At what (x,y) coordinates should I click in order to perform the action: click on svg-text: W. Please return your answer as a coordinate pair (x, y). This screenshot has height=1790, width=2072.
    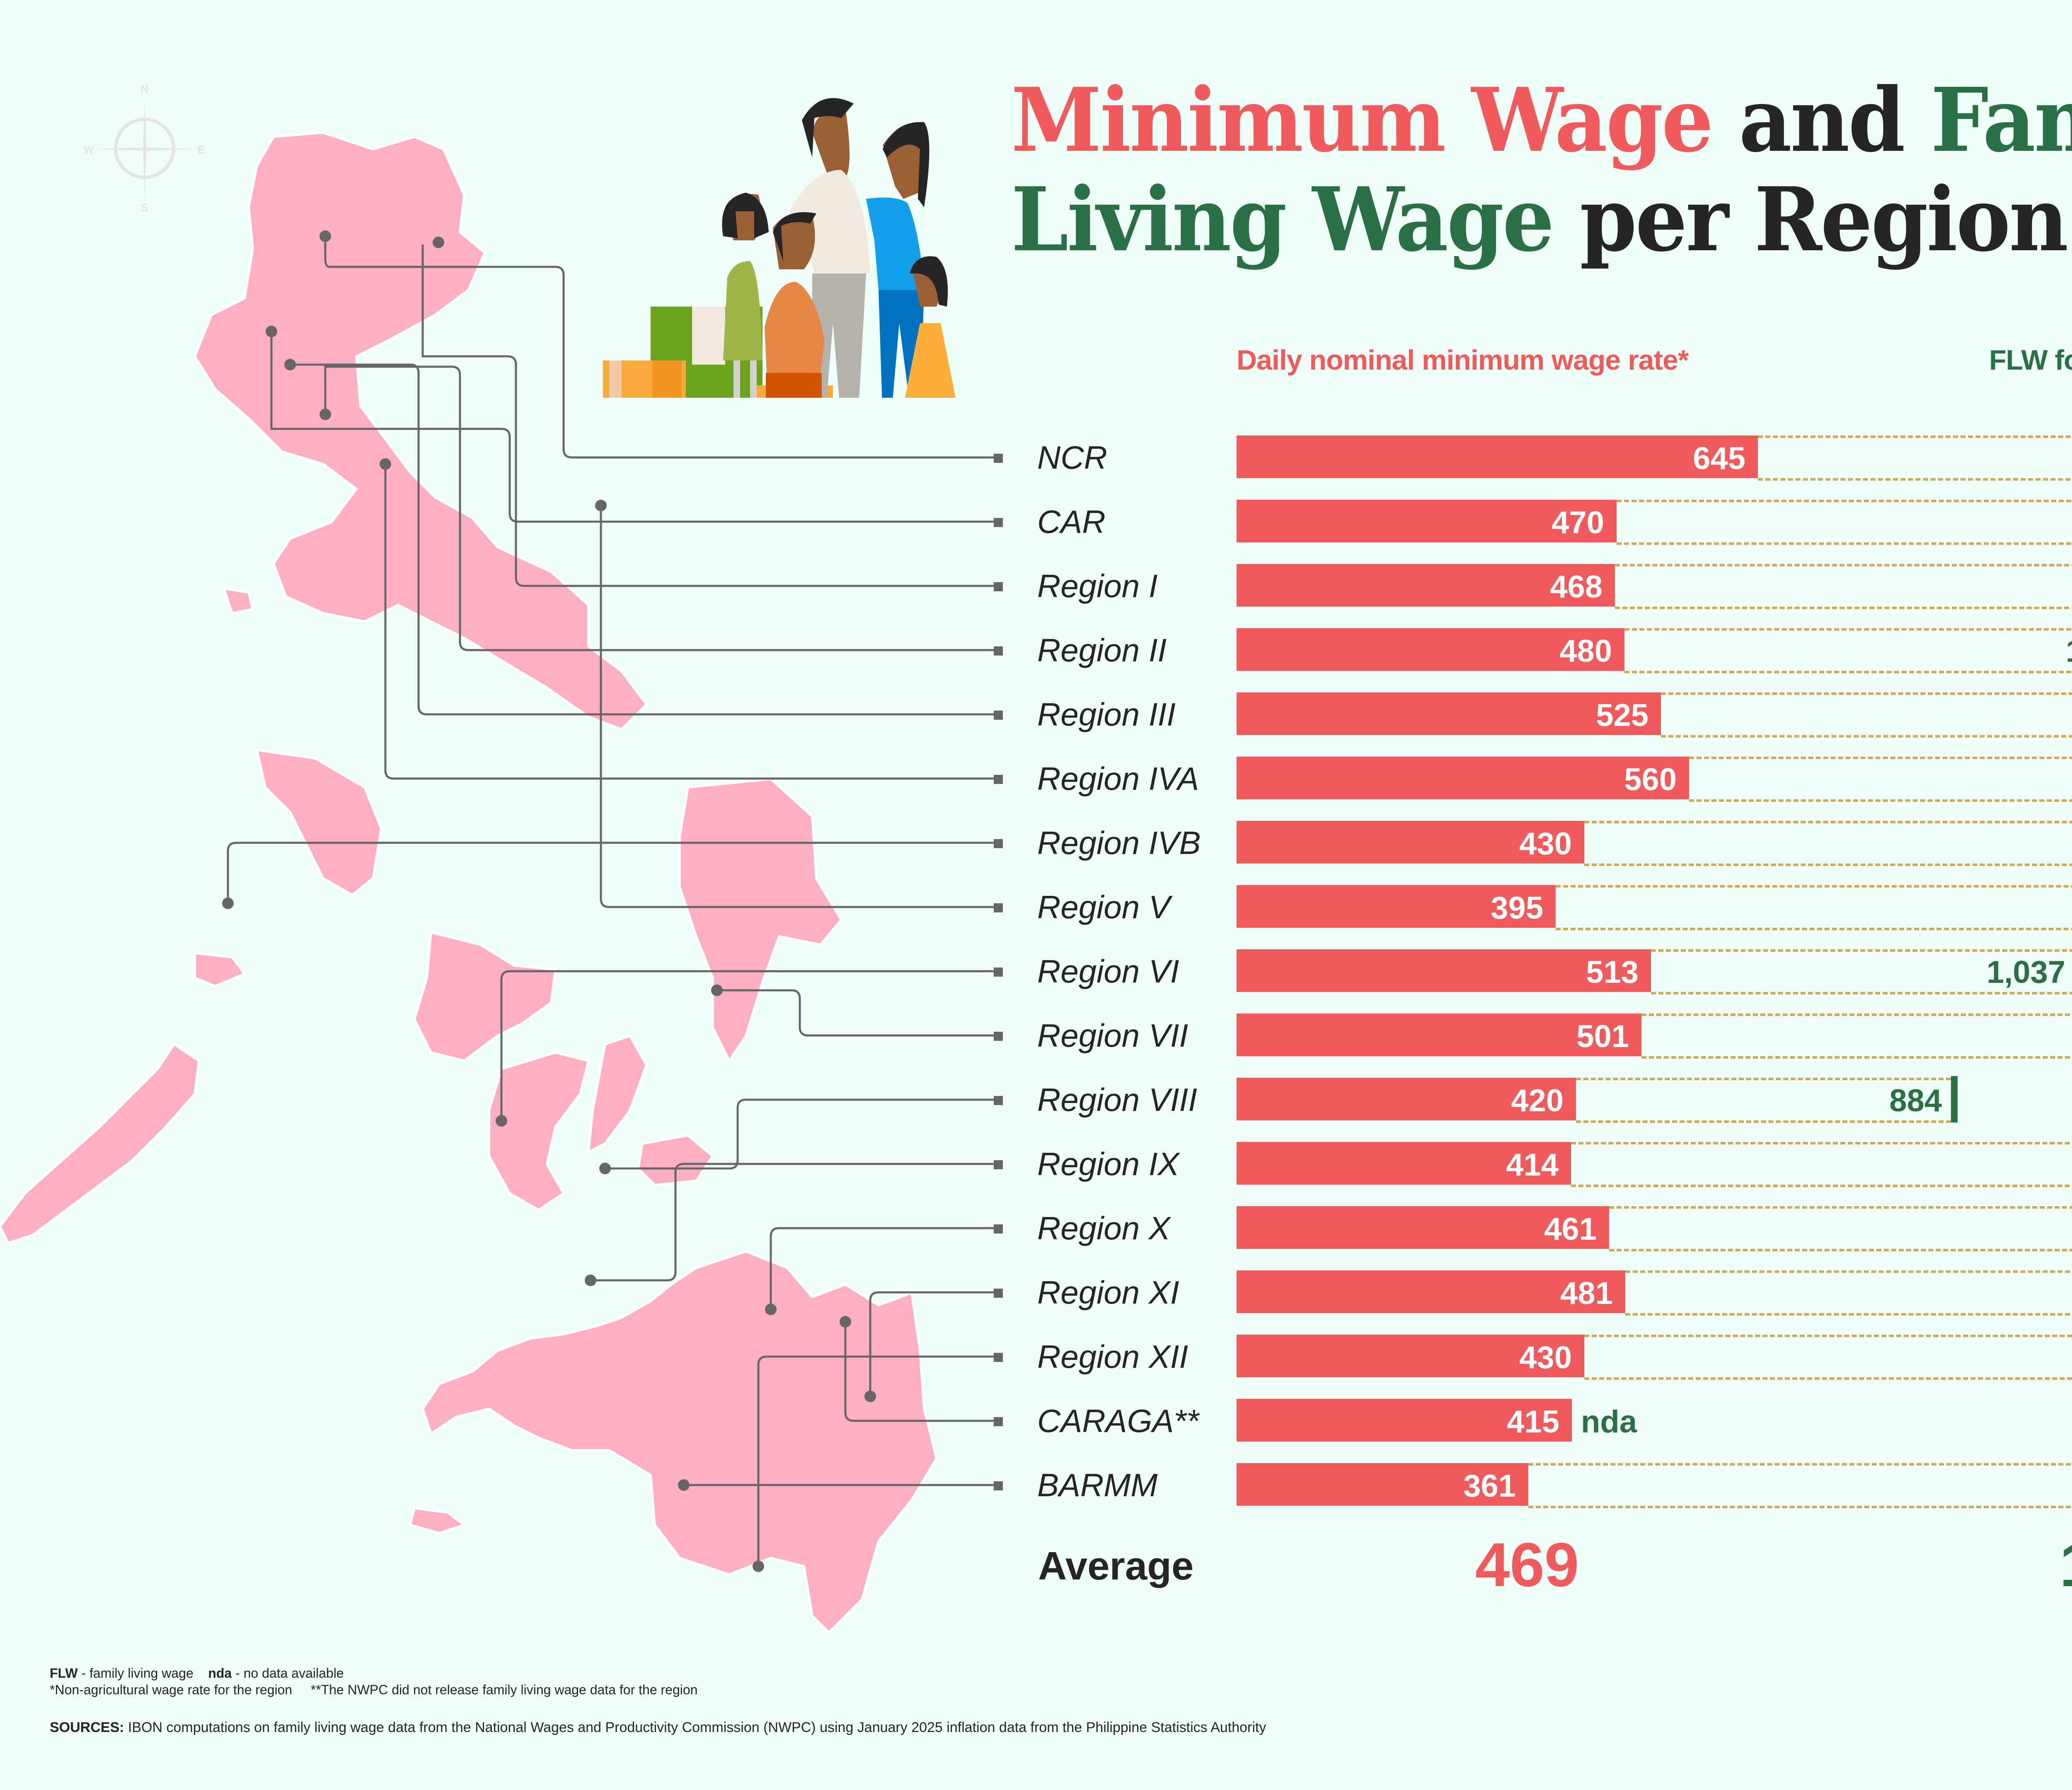
    Looking at the image, I should click on (89, 150).